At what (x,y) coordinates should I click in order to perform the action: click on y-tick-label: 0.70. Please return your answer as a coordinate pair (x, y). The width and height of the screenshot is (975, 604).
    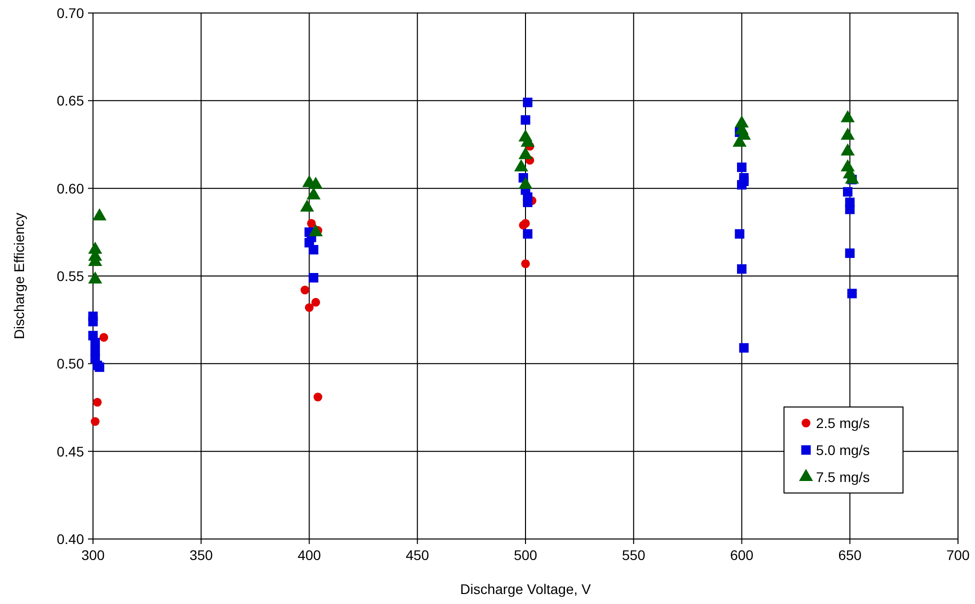
    Looking at the image, I should click on (70, 13).